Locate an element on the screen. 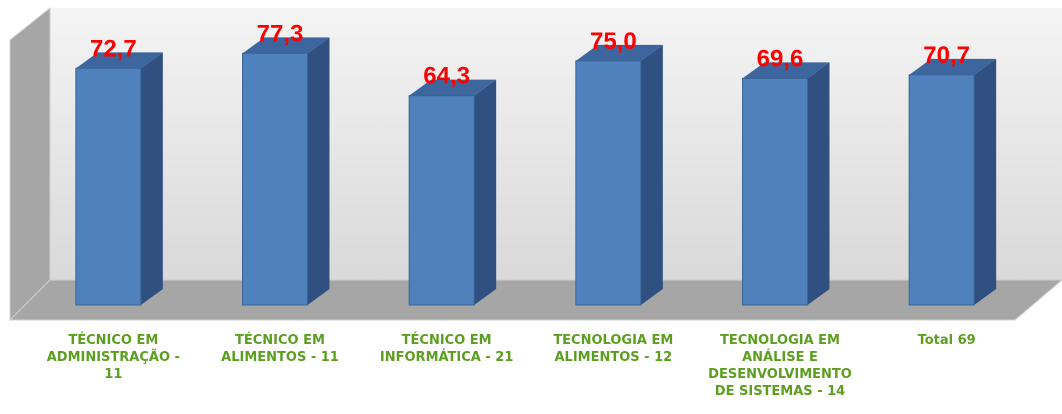  value-label: 69,6 is located at coordinates (780, 58).